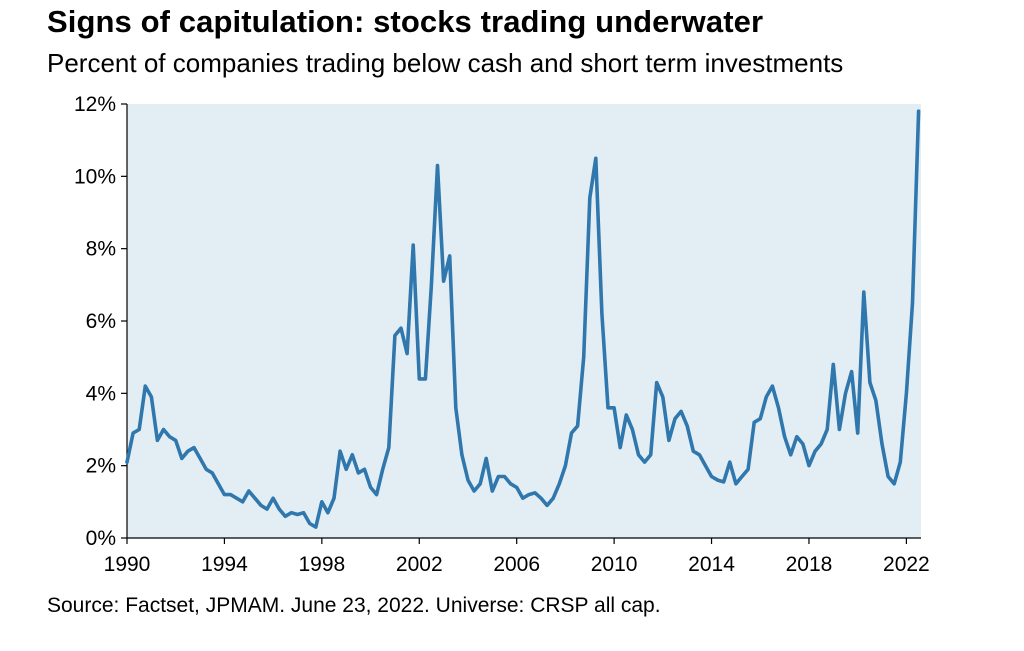 This screenshot has height=651, width=1024. What do you see at coordinates (101, 249) in the screenshot?
I see `y-tick-label: 8%` at bounding box center [101, 249].